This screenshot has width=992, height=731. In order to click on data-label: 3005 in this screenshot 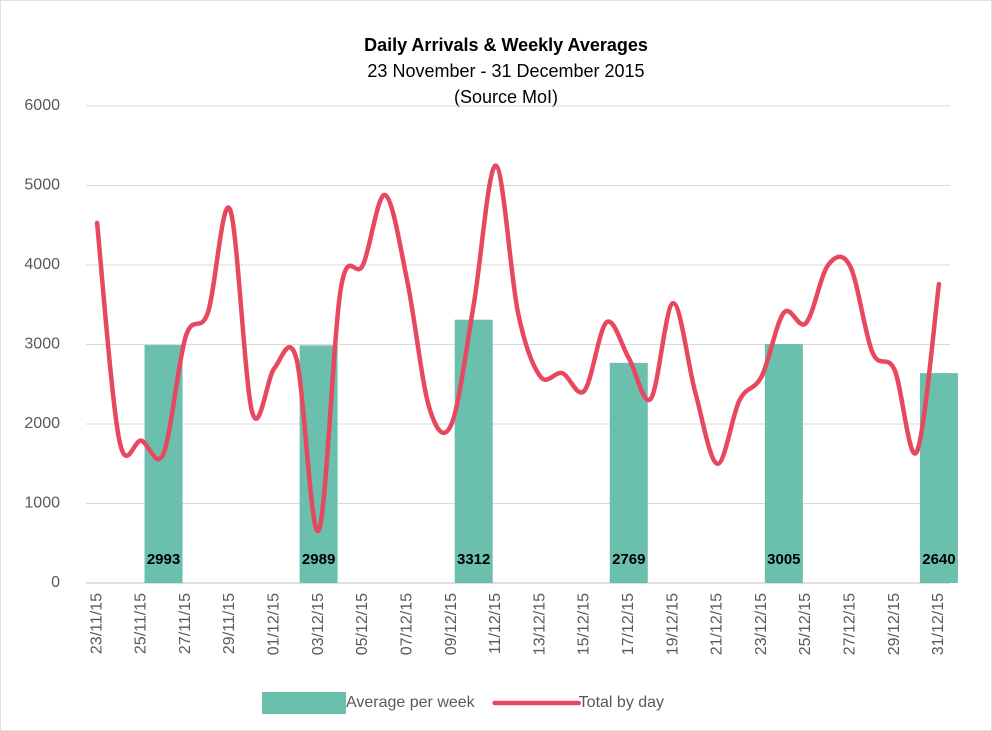, I will do `click(783, 559)`.